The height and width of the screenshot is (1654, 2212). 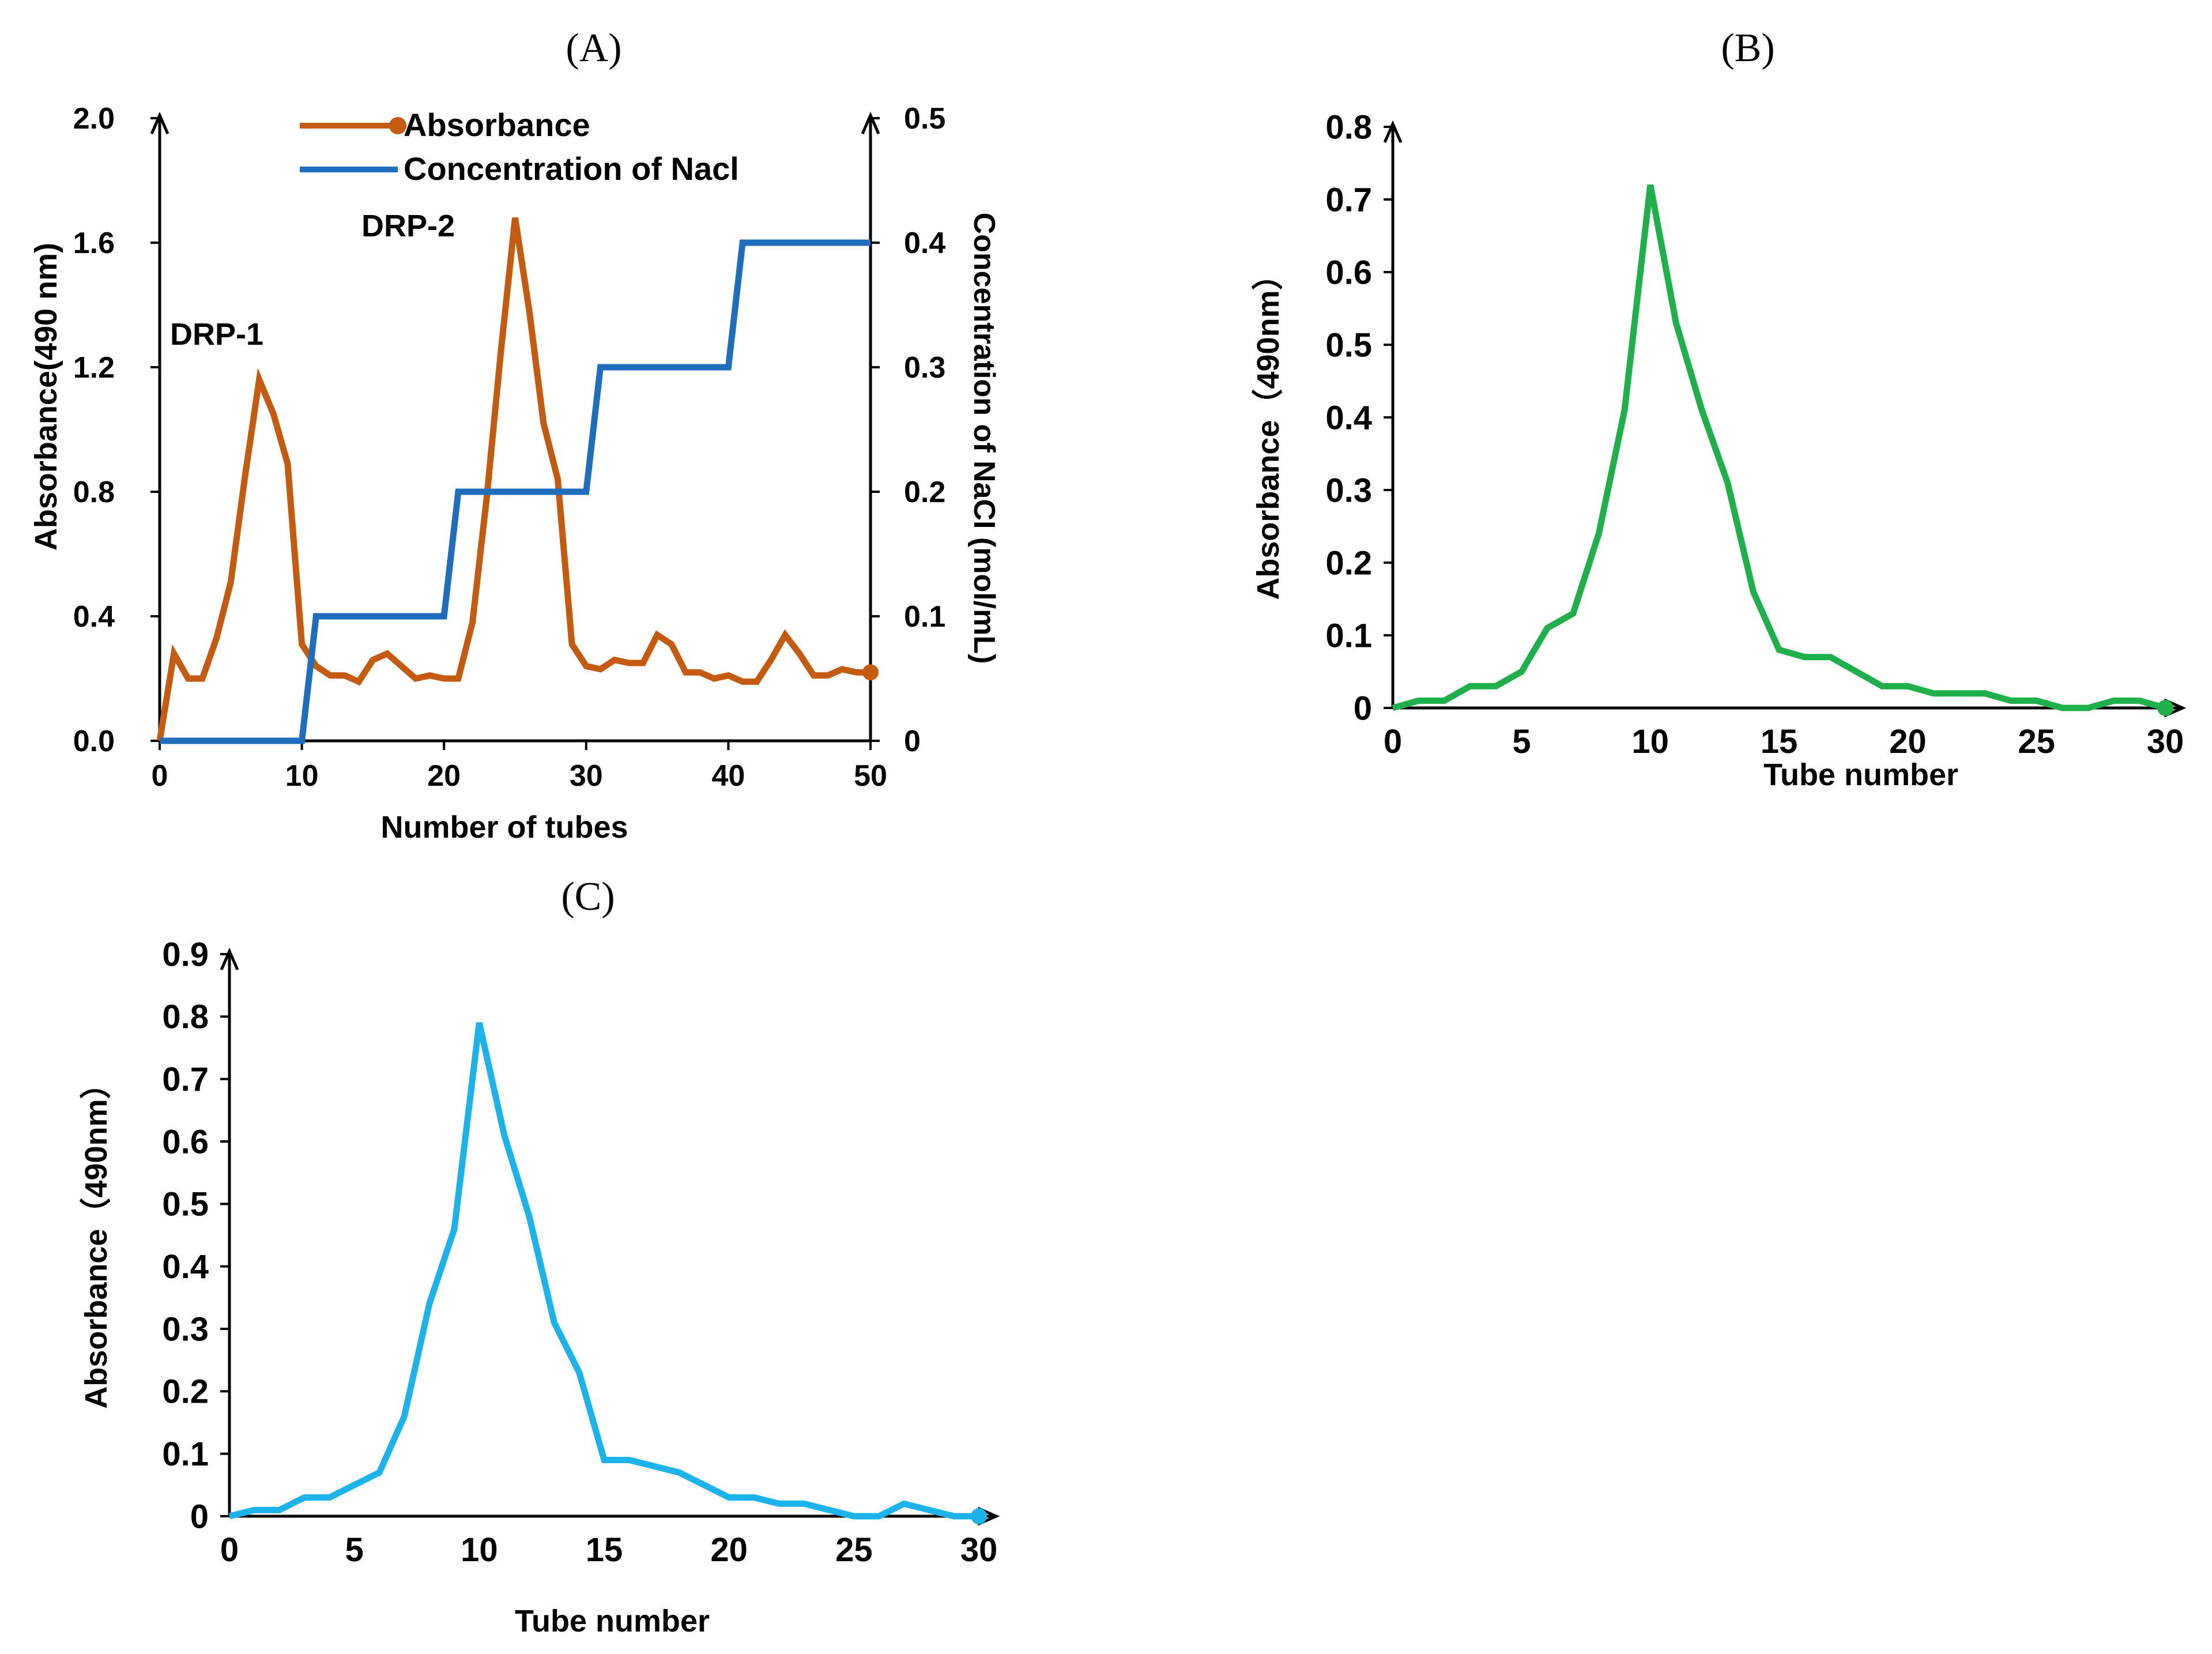 I want to click on y-axis-title-a-left: Absorbance(490 nm), so click(x=46, y=397).